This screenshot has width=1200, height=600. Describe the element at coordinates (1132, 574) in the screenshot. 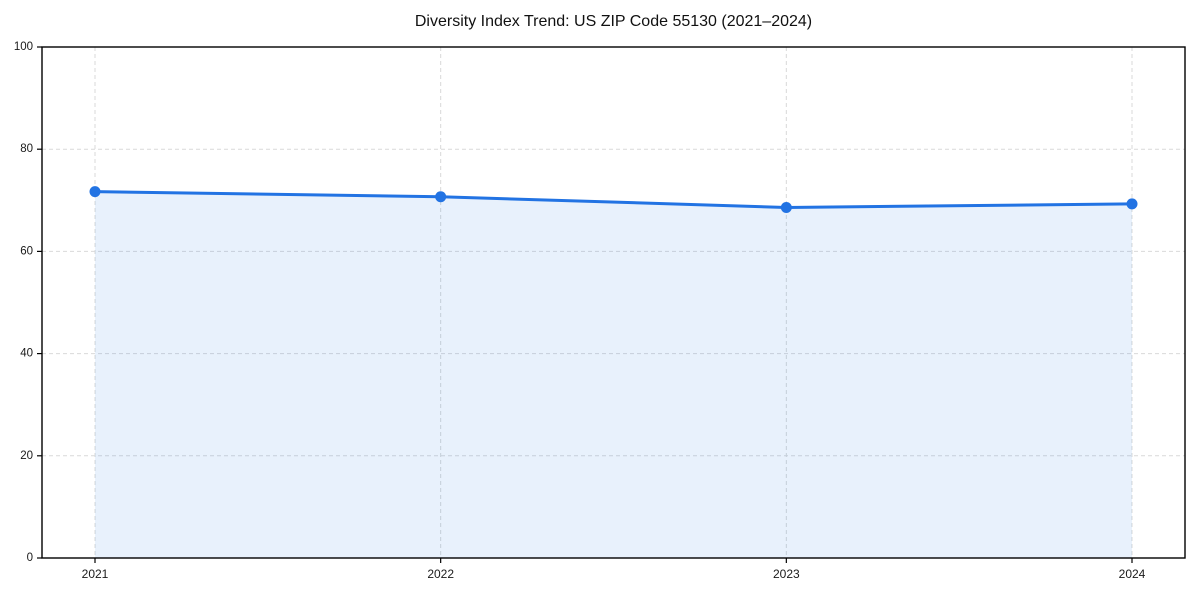

I see `x-tick-label: 2024` at that location.